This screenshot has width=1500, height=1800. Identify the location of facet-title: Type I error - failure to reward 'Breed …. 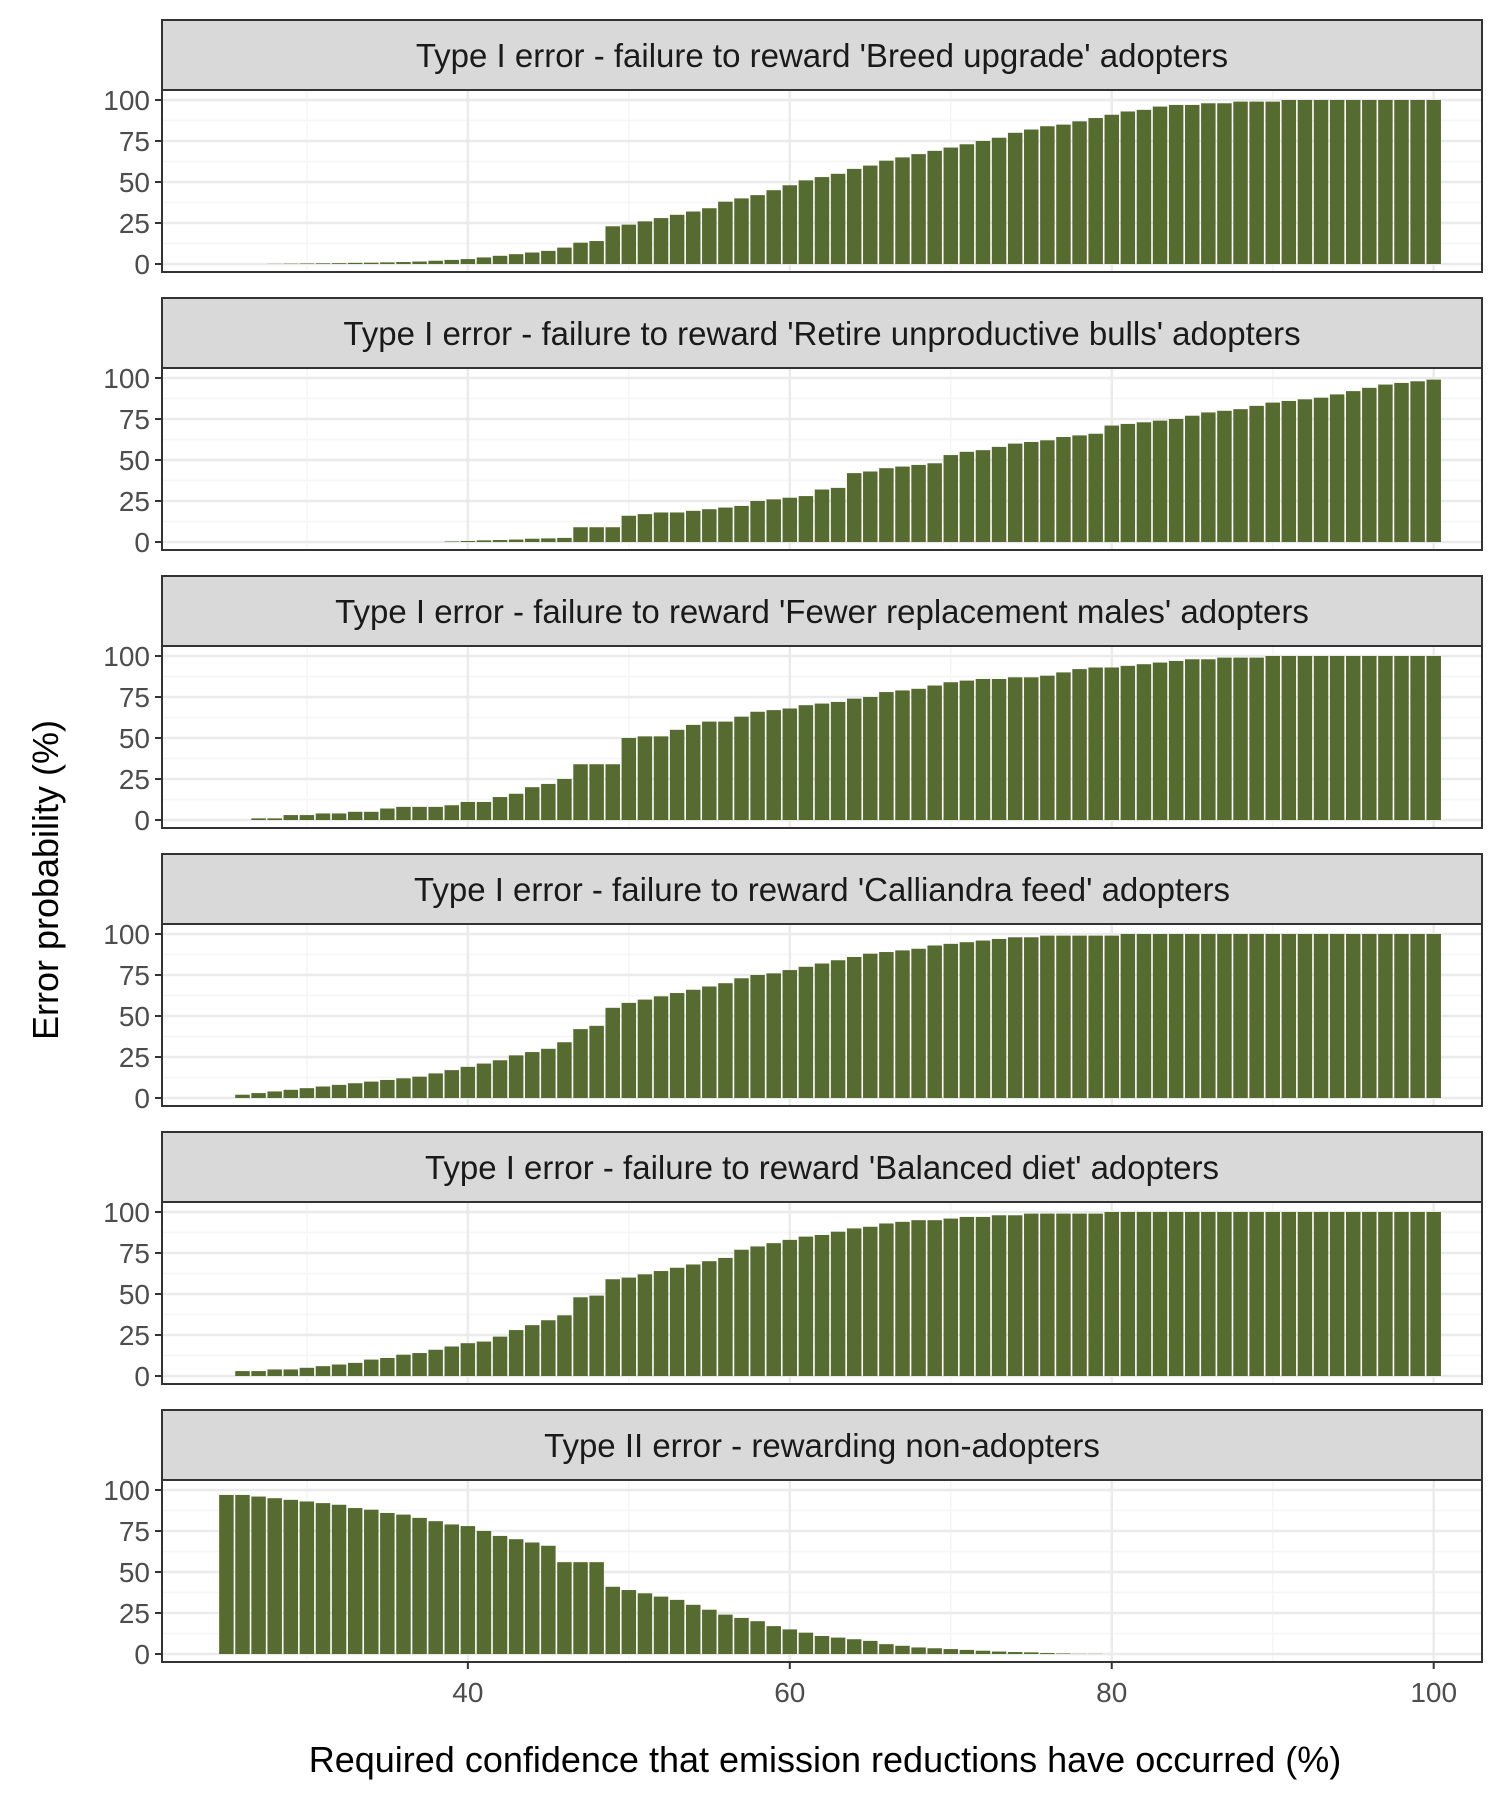
(822, 55).